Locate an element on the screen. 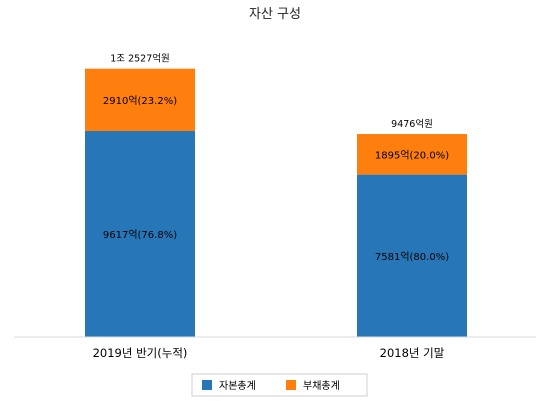 This screenshot has height=401, width=550. segment-label-자본총계-1: 7581억(80.0%) is located at coordinates (412, 257).